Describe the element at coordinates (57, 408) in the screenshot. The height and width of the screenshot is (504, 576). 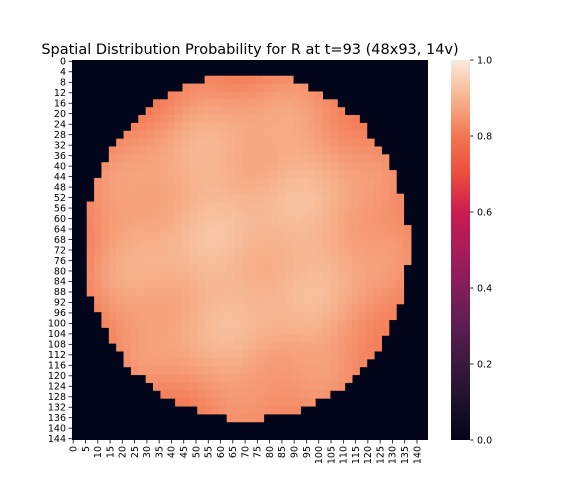
I see `y-tick-label: 132` at that location.